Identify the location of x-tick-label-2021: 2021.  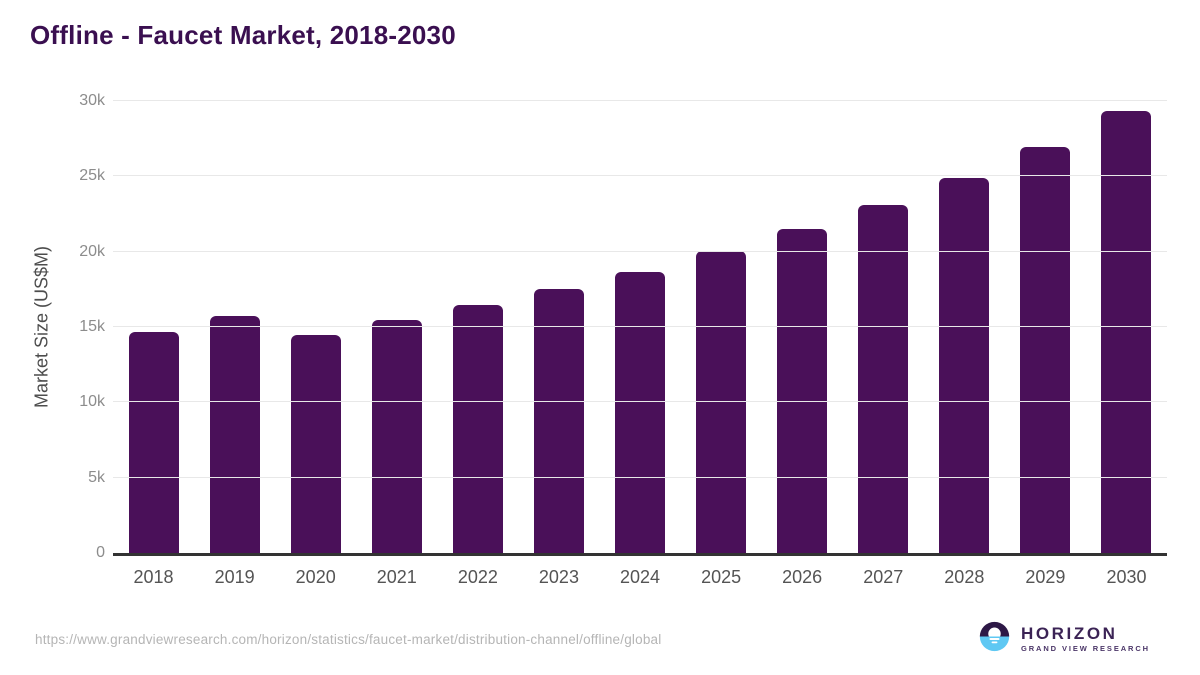
(396, 577).